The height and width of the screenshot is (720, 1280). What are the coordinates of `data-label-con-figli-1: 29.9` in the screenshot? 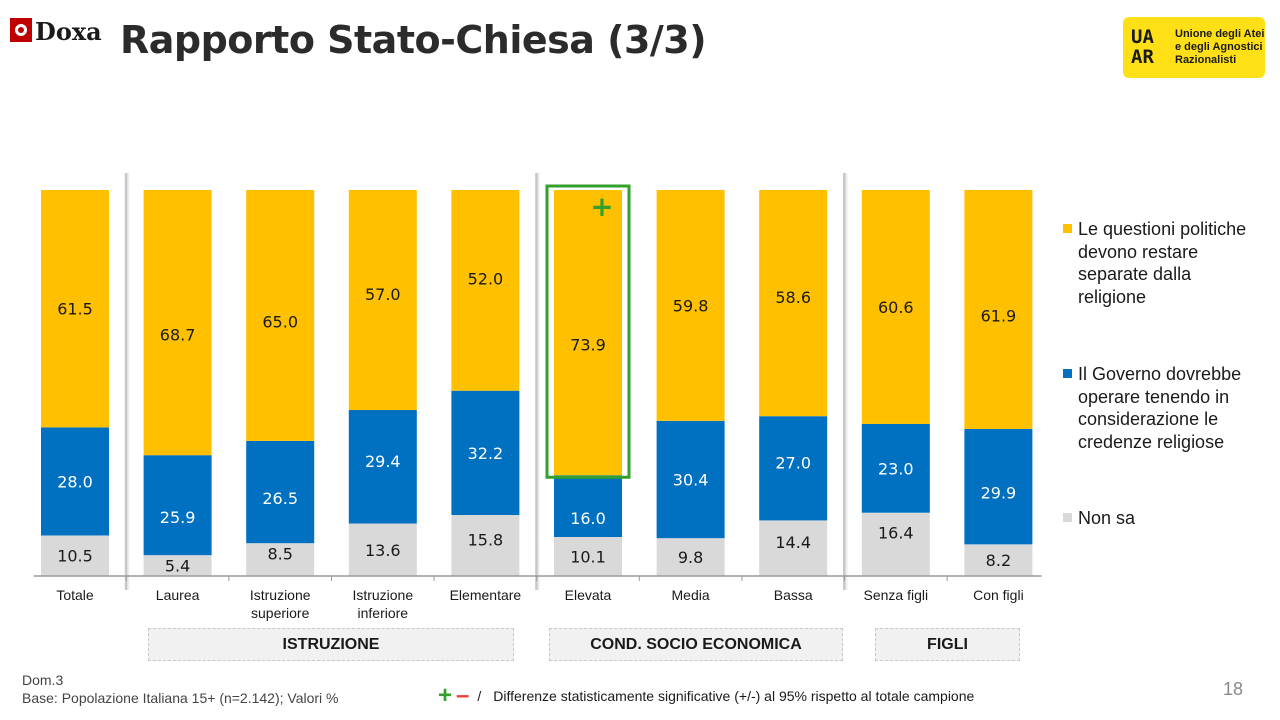 It's located at (999, 493).